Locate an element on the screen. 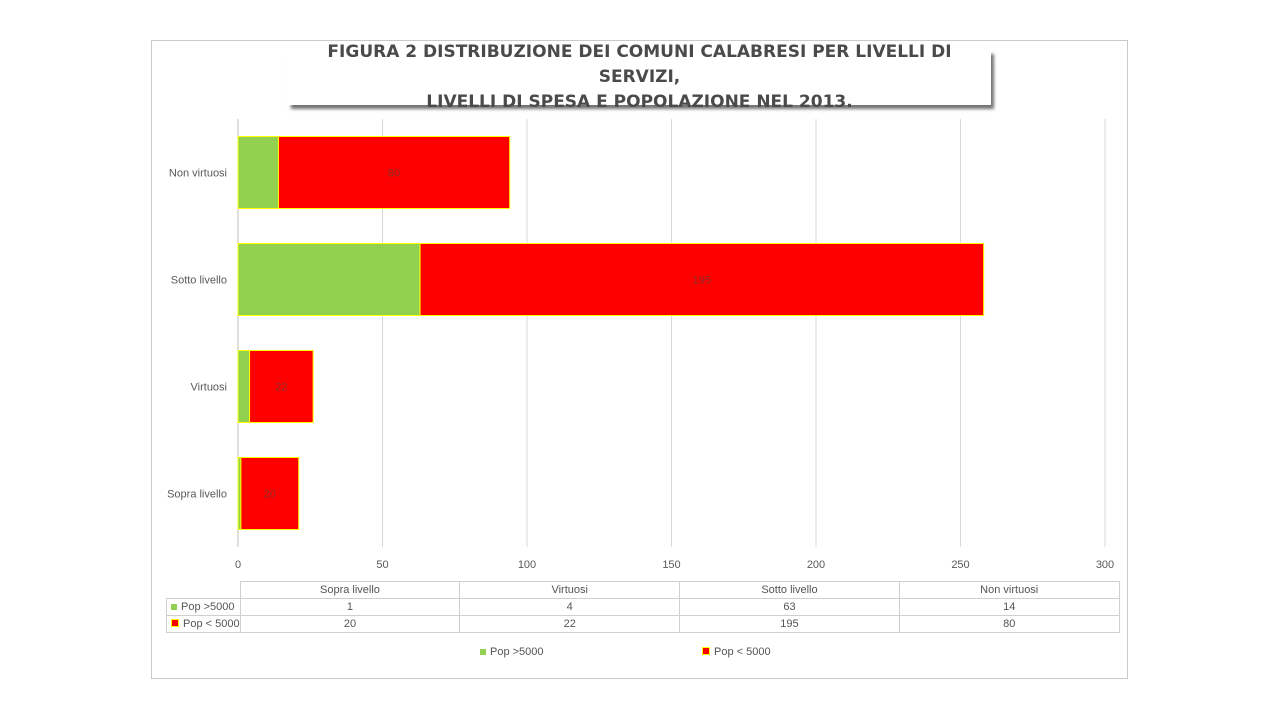  legend-item: Pop >5000 is located at coordinates (512, 652).